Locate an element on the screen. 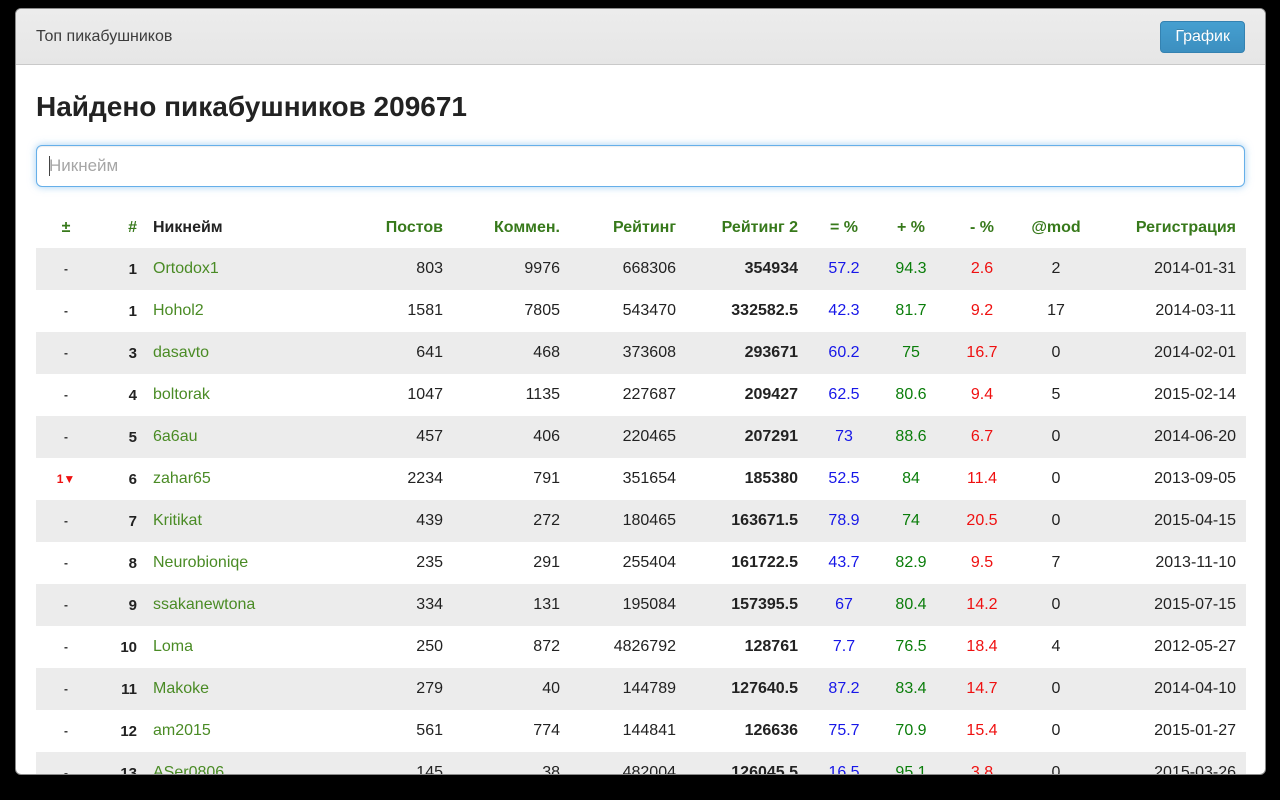  minus-pct-cell: 2.6 is located at coordinates (982, 268).